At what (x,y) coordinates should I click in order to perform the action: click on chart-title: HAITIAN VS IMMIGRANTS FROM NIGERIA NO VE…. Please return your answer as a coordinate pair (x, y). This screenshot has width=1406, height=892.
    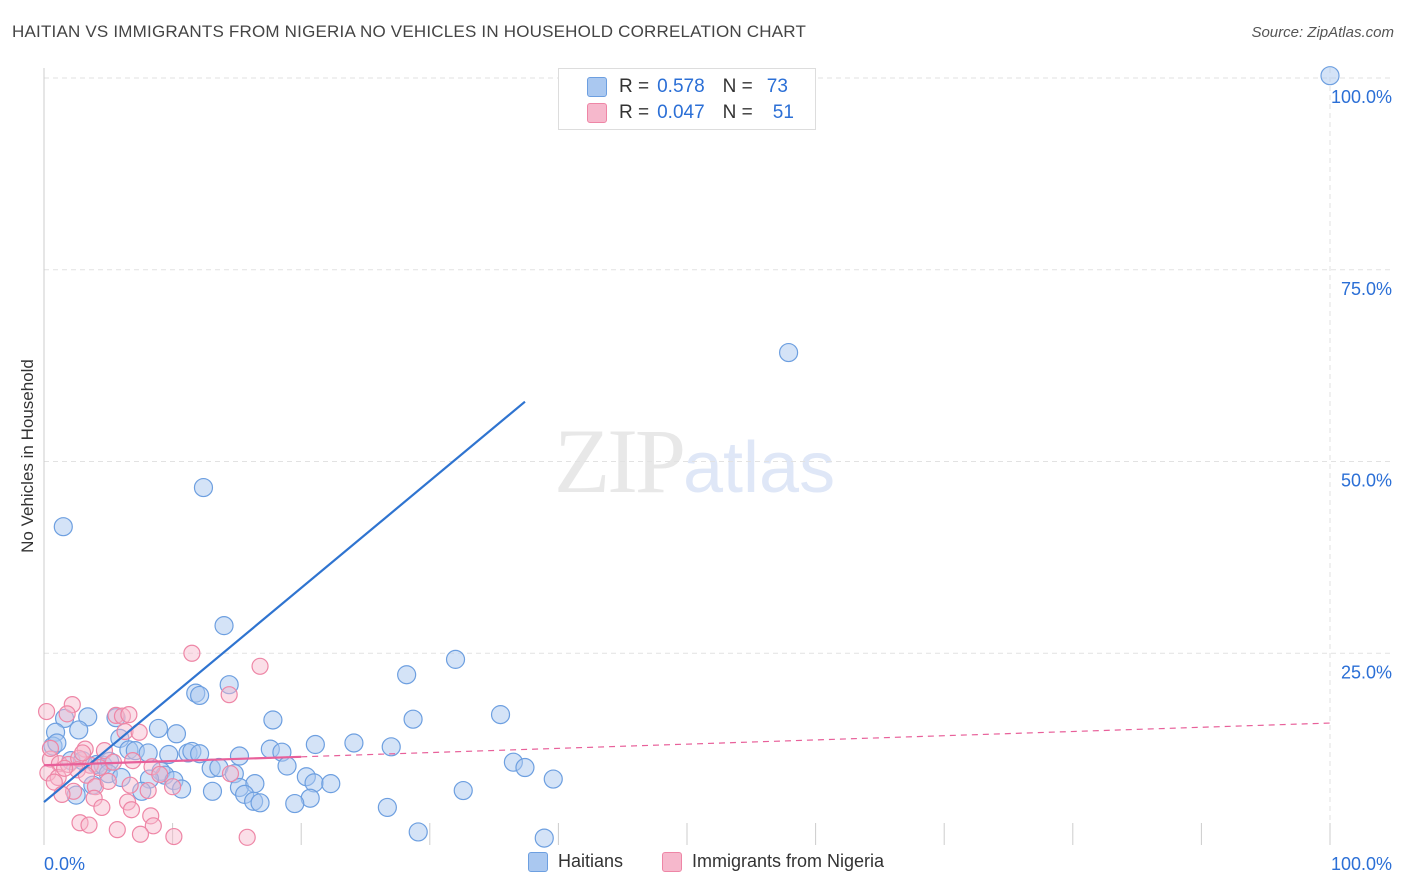
    Looking at the image, I should click on (409, 31).